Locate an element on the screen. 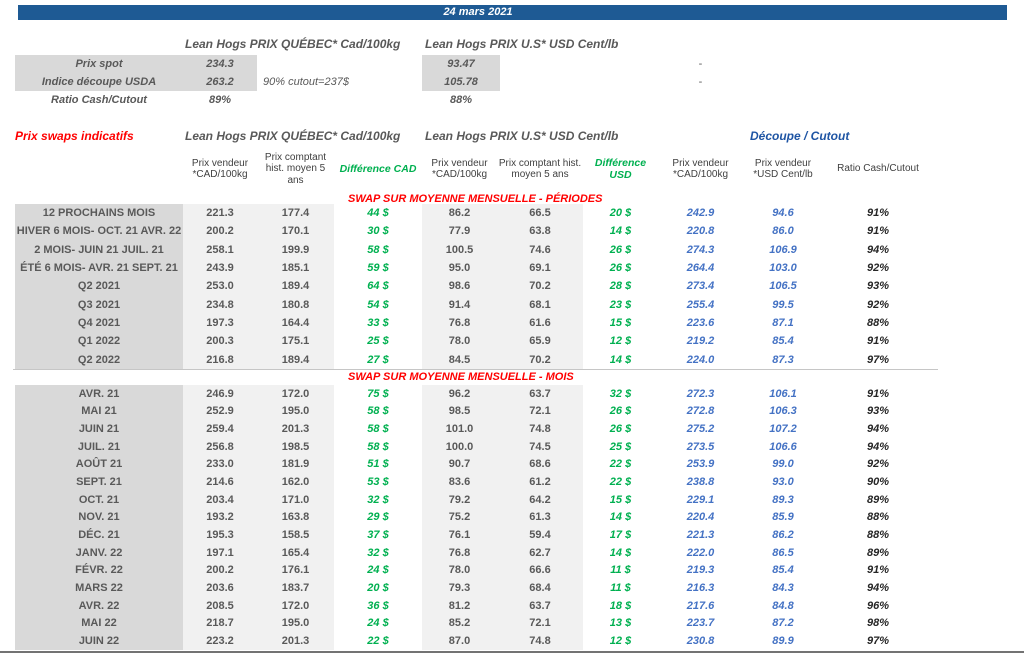 This screenshot has height=655, width=1024. col-header-us-prix-comptant: Prix comptant hist. moyen 5 ans is located at coordinates (540, 169).